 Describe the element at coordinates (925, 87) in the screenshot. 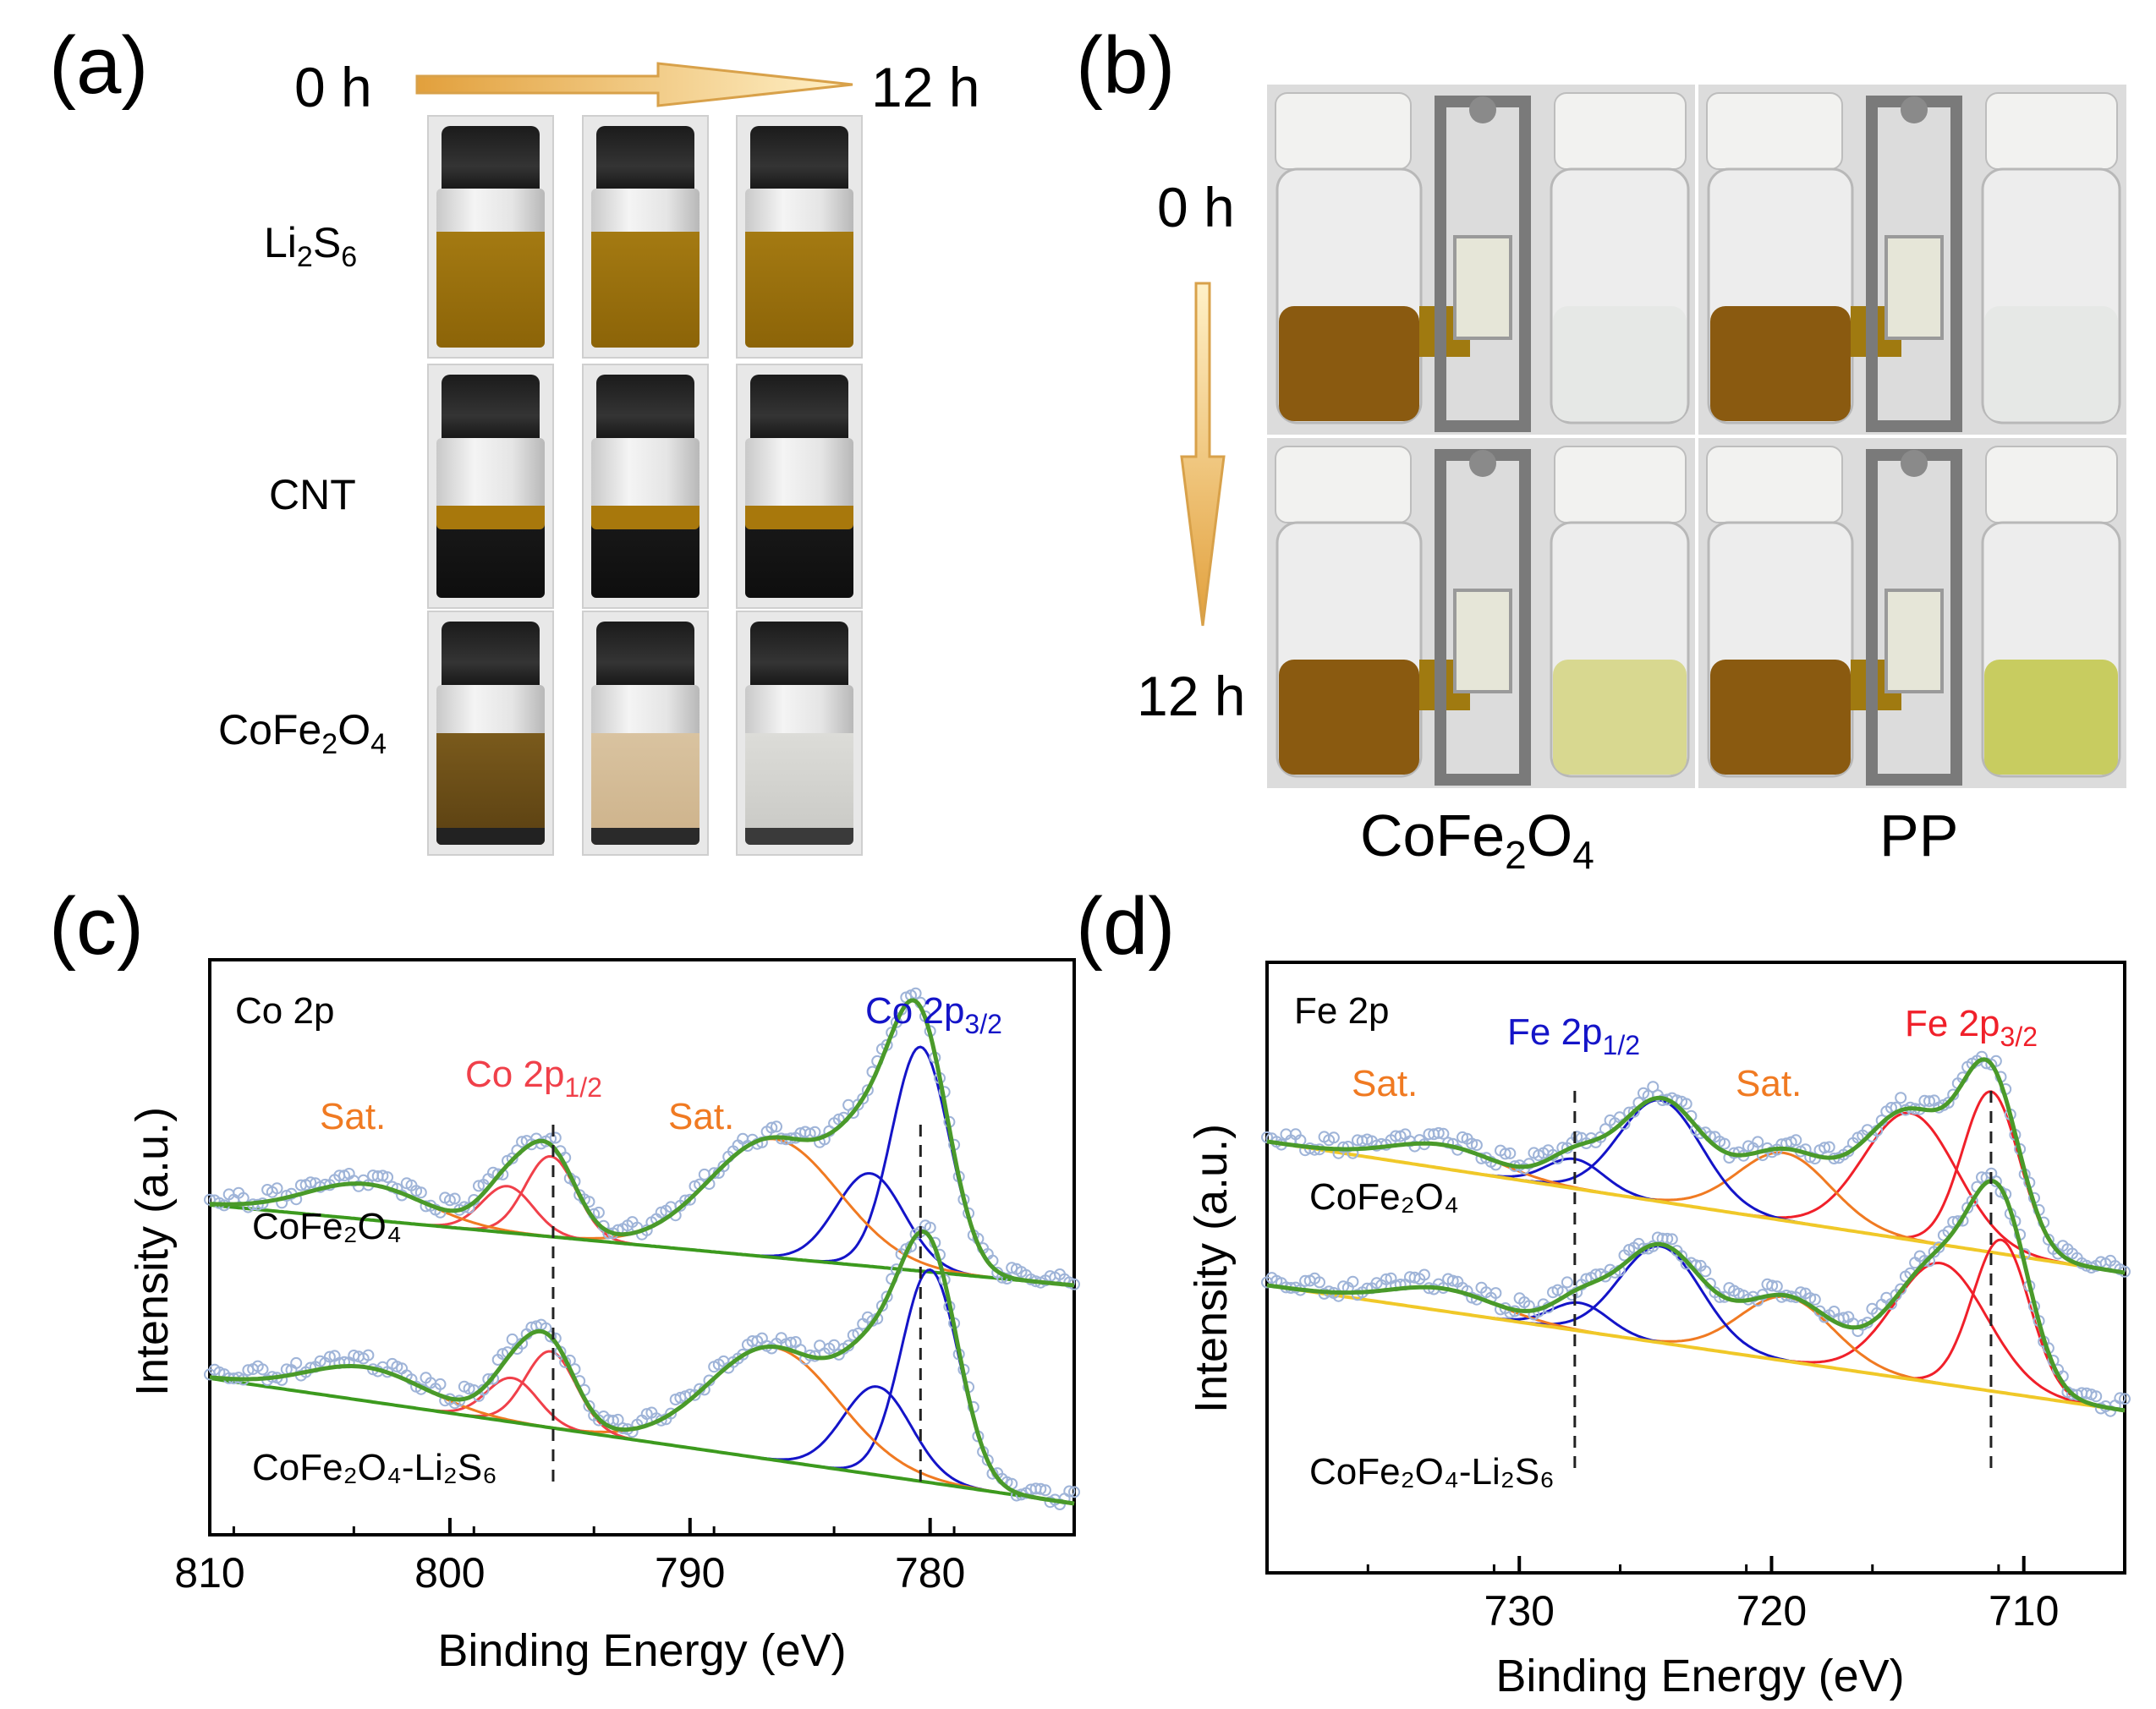

I see `time-end-label: 12 h` at that location.